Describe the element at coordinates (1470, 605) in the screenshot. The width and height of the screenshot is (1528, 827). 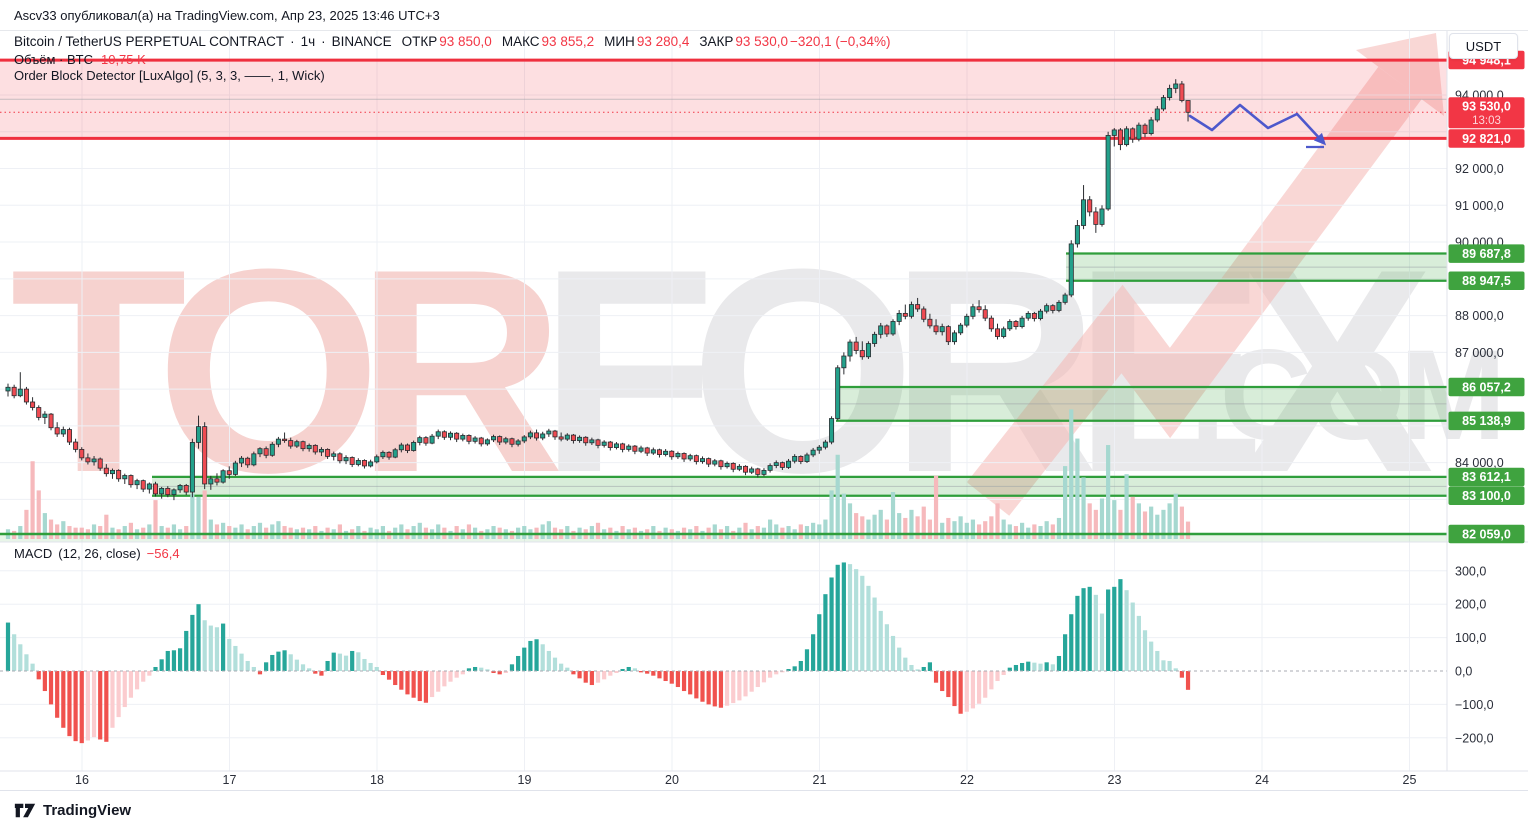
I see `svg-text: 200,0` at that location.